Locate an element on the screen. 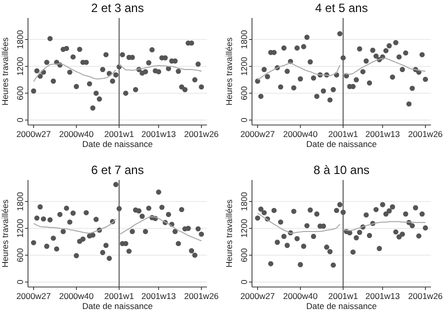  x-tick-label: 2000w27 is located at coordinates (34, 296).